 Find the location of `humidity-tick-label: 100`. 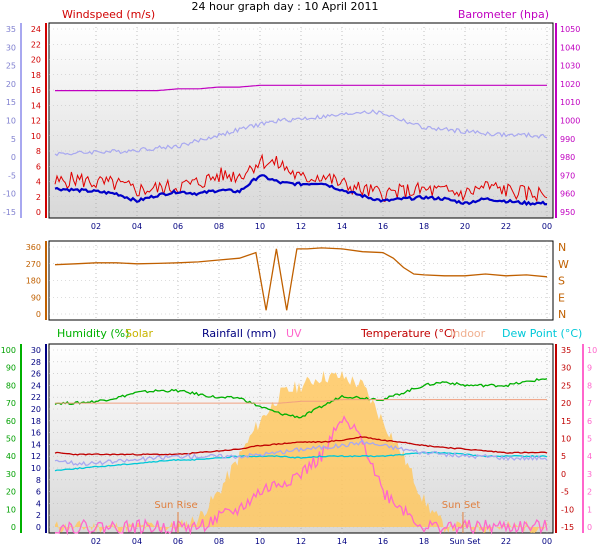

humidity-tick-label: 100 is located at coordinates (8, 350).